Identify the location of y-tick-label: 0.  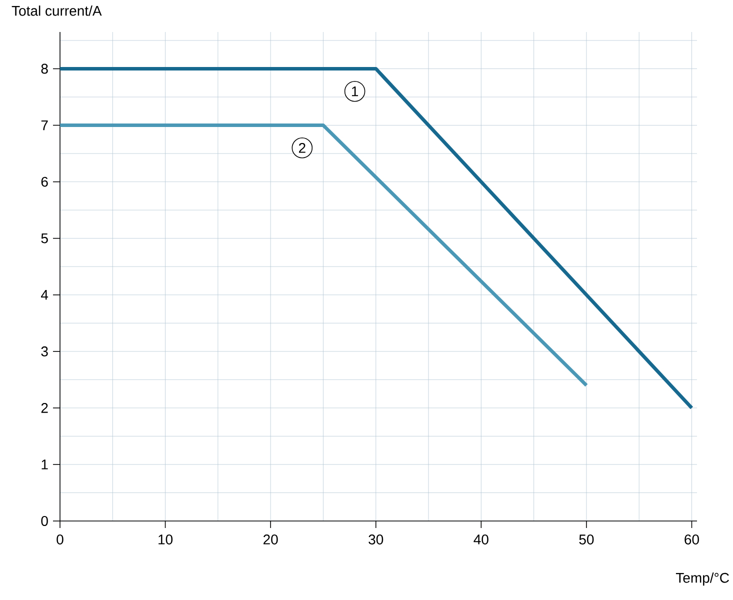
(44, 521).